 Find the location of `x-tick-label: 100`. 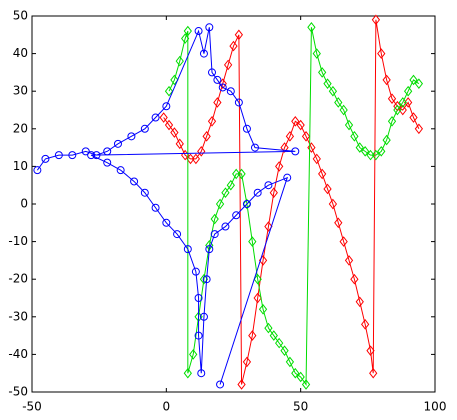

x-tick-label: 100 is located at coordinates (435, 407).